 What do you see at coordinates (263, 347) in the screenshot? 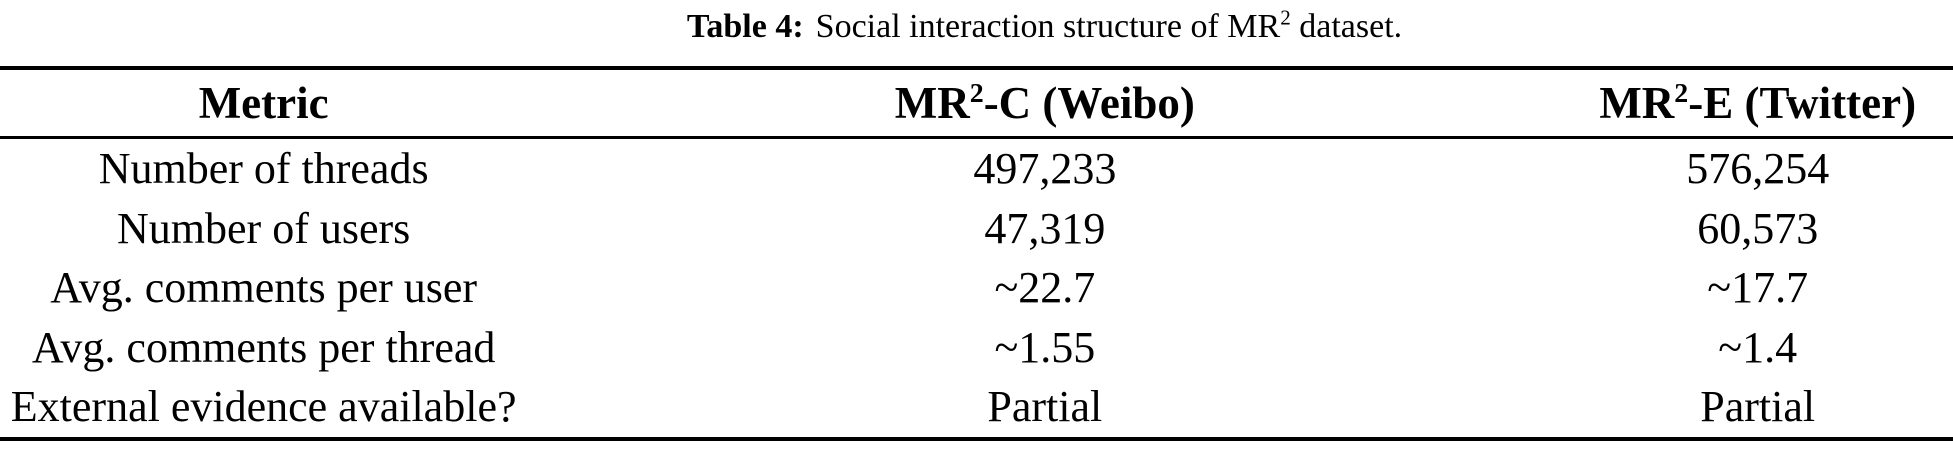
I see `metric-cell: Avg. comments per thread` at bounding box center [263, 347].